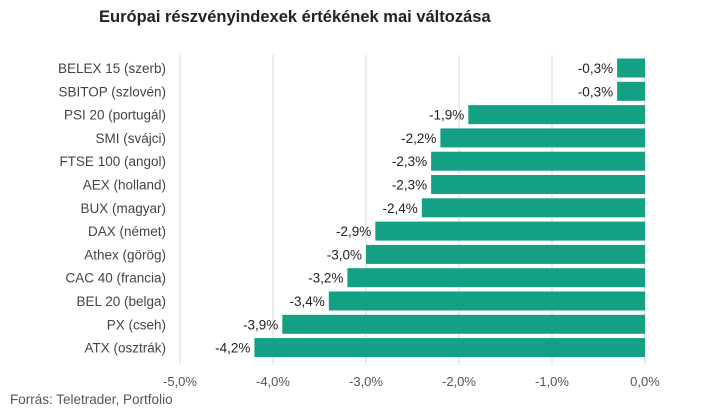  Describe the element at coordinates (232, 348) in the screenshot. I see `data-label: -4,2%` at that location.